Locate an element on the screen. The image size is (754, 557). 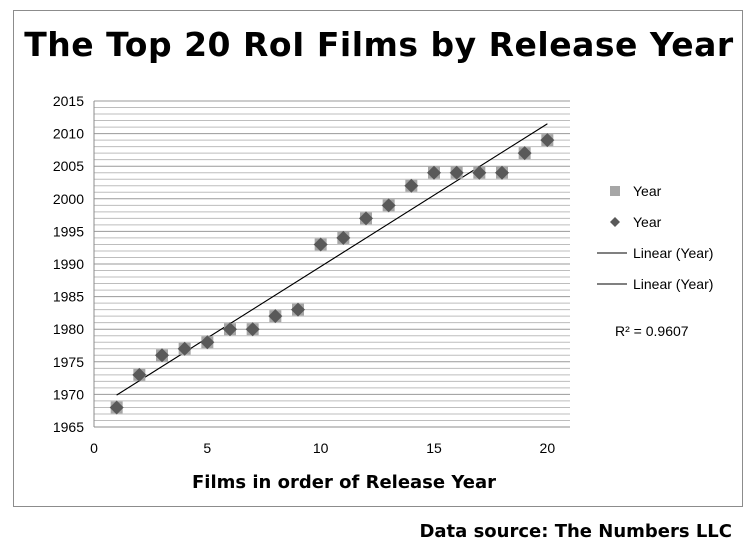
y-tick-label: 2015 is located at coordinates (68, 101).